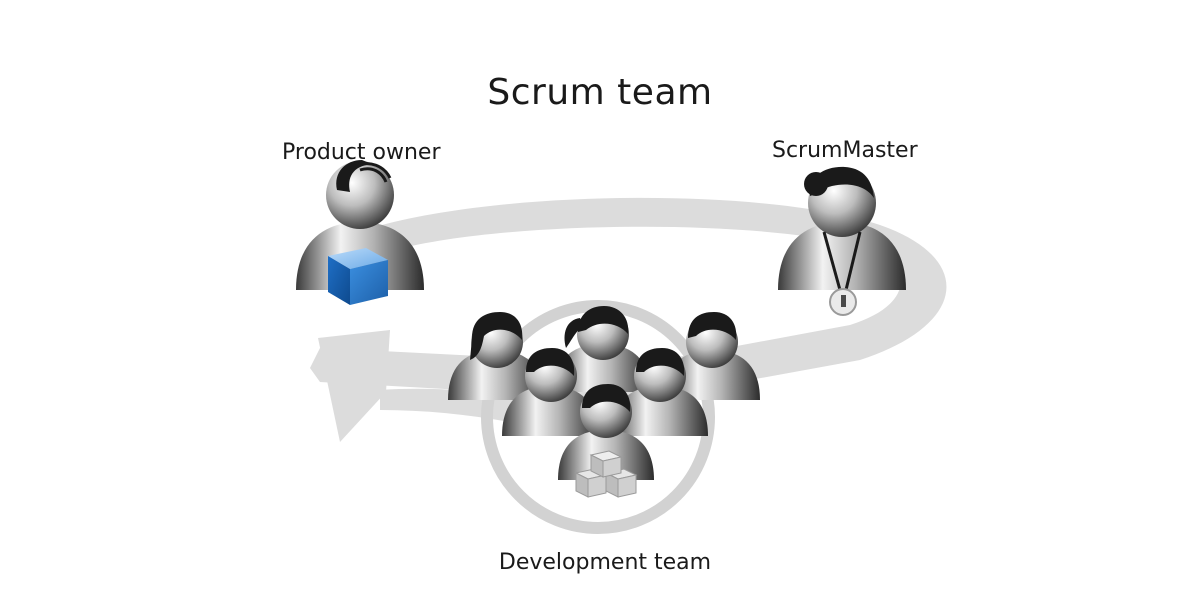 This screenshot has width=1200, height=600. I want to click on grey-boxes-icon, so click(606, 474).